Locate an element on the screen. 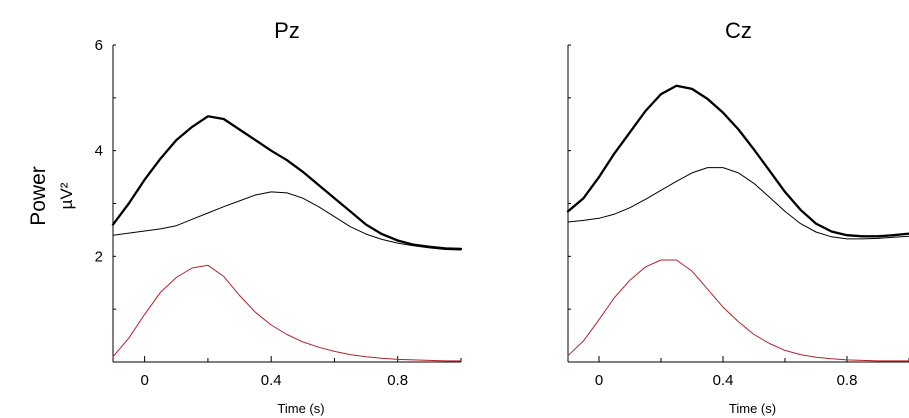  y-axis-label-unit: µV² is located at coordinates (66, 195).